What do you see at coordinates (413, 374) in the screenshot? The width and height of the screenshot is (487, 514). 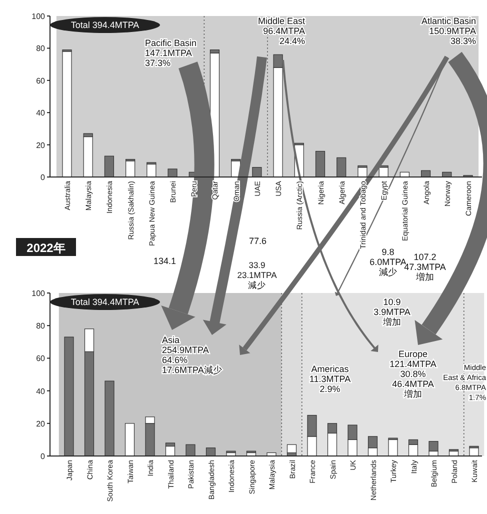 I see `annotation: Europe 121.4MTPA 30.8% 46.4MTPA 増加` at bounding box center [413, 374].